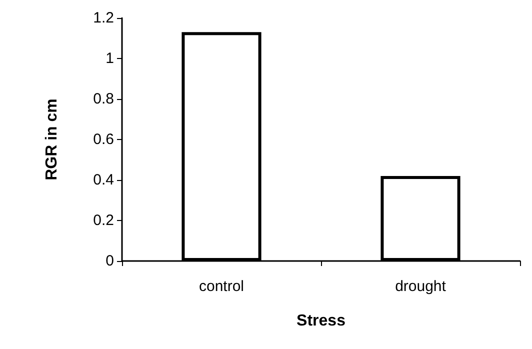  I want to click on y-tick-label: 0, so click(110, 261).